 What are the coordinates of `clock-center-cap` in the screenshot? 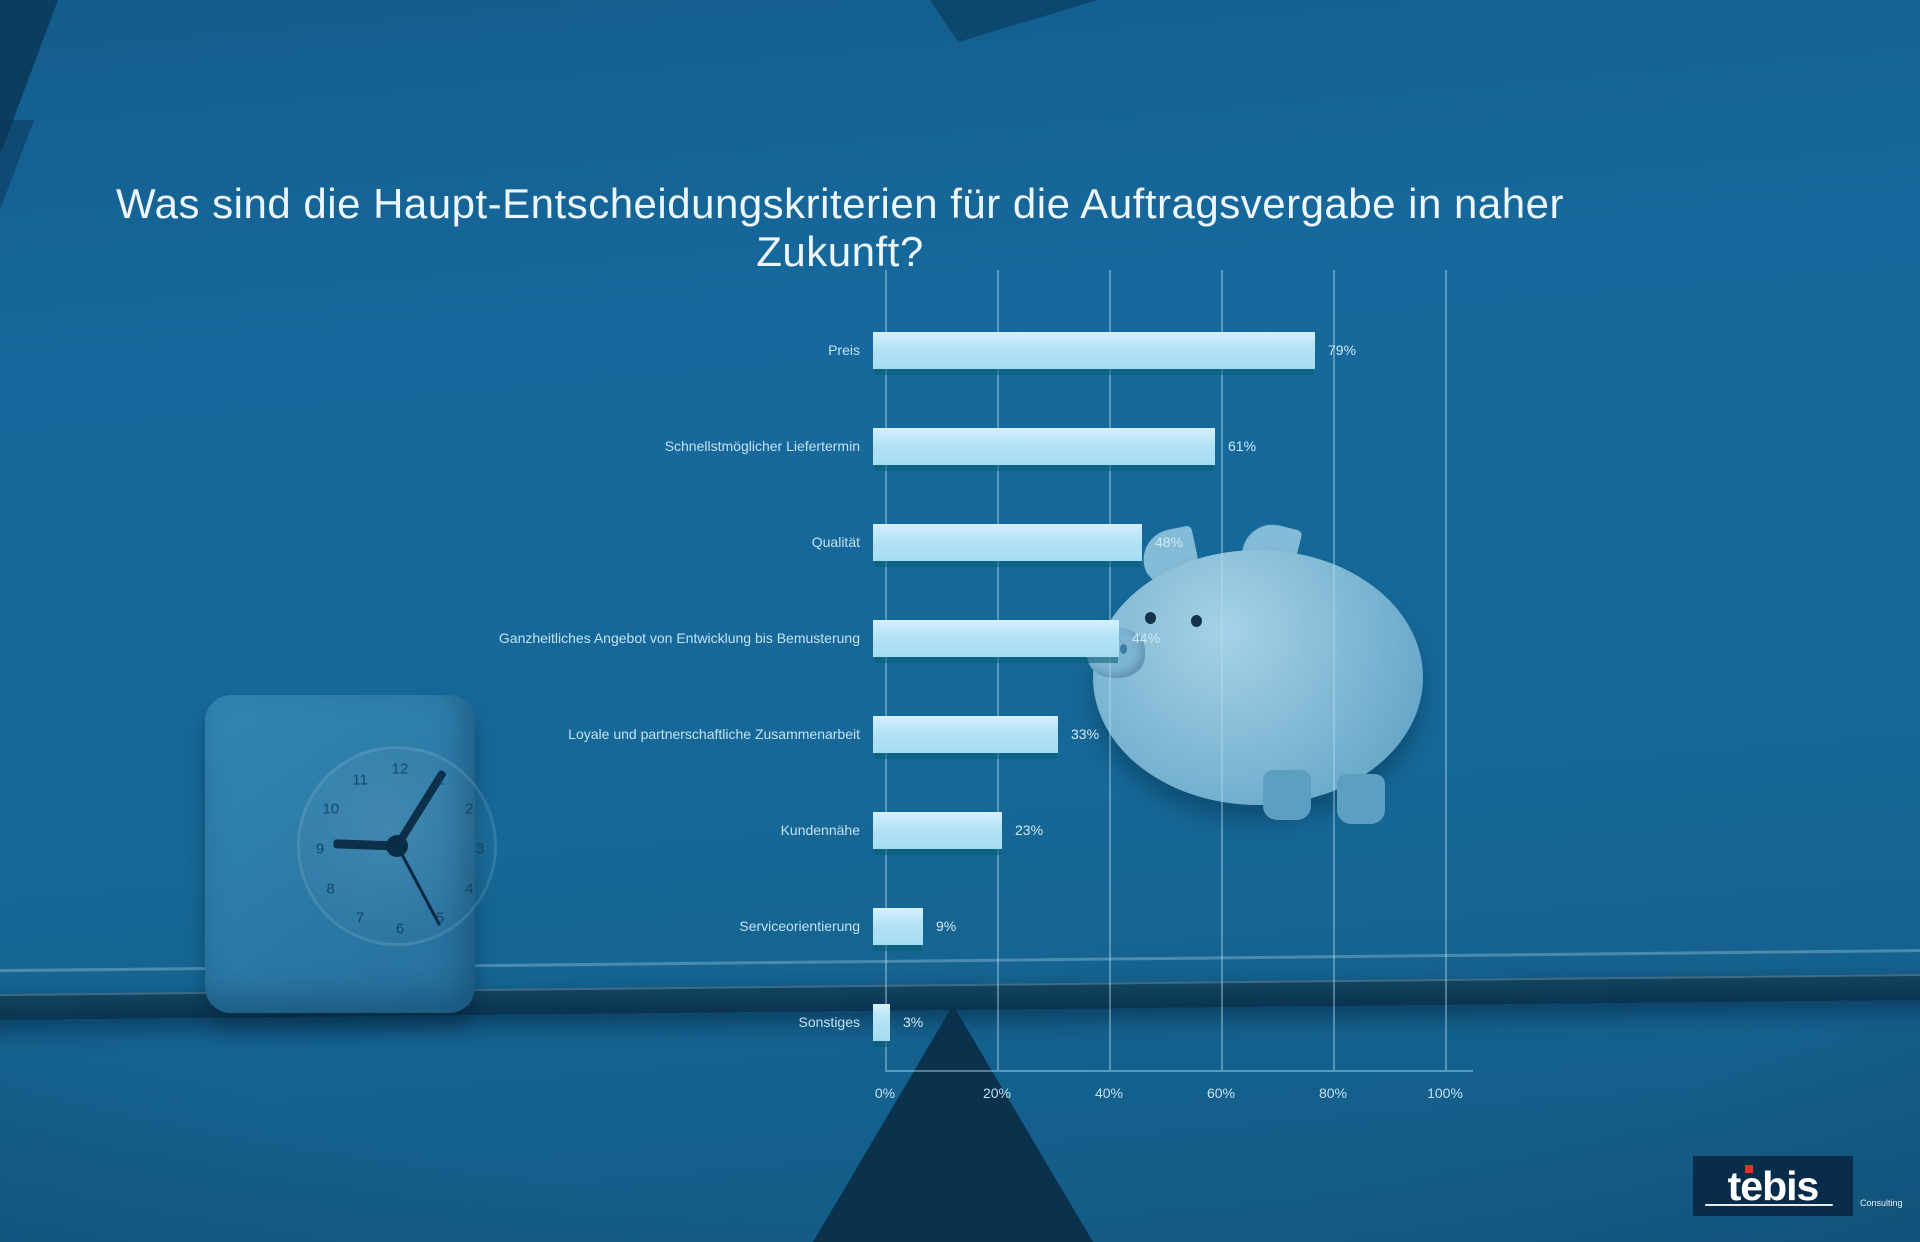 It's located at (397, 846).